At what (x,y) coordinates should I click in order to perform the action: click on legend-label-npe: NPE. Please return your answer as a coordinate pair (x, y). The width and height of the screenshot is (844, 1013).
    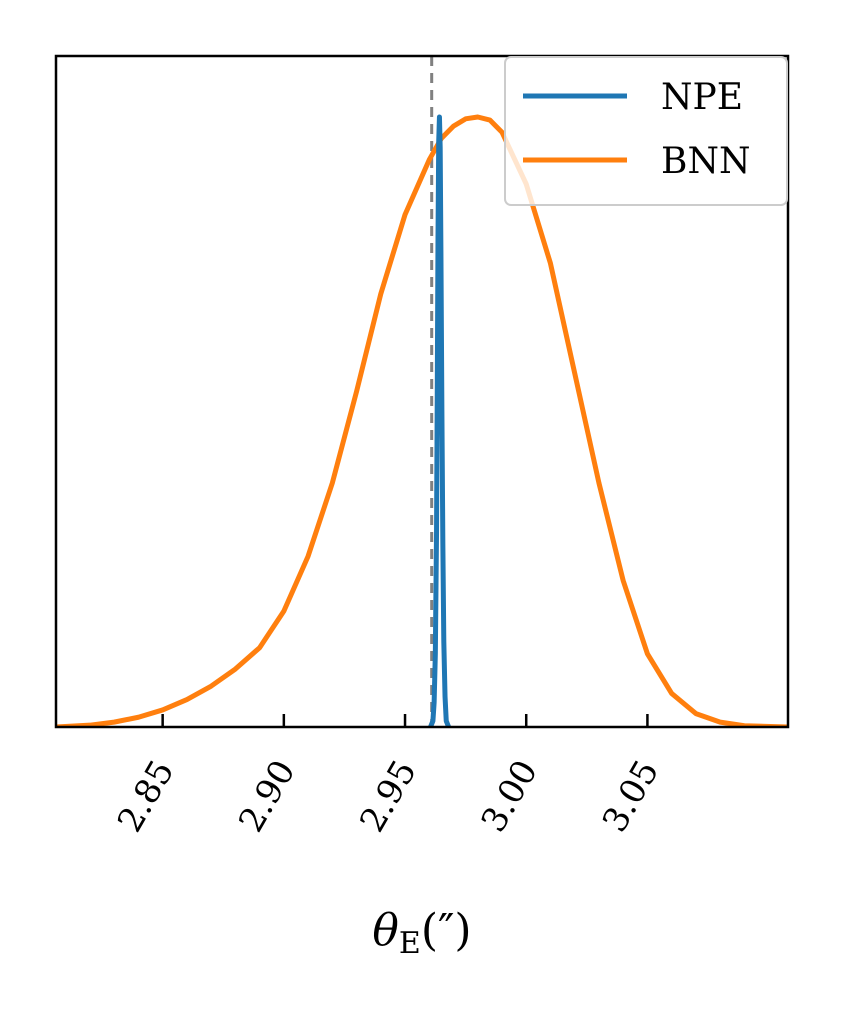
    Looking at the image, I should click on (702, 97).